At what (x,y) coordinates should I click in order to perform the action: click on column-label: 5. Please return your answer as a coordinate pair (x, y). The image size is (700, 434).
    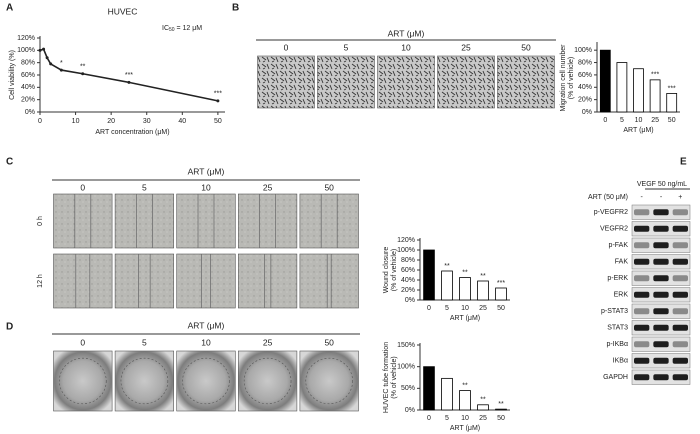
    Looking at the image, I should click on (144, 187).